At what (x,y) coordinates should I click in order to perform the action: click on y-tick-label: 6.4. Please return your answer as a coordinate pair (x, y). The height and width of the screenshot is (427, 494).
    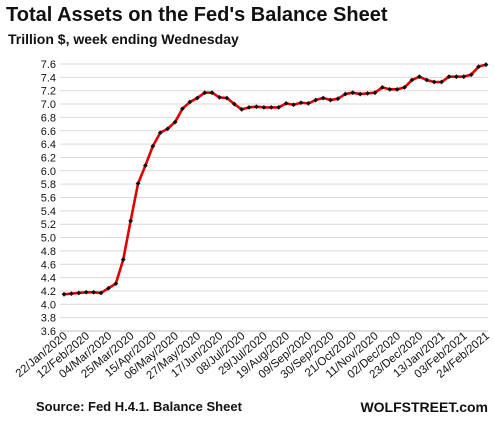
    Looking at the image, I should click on (48, 145).